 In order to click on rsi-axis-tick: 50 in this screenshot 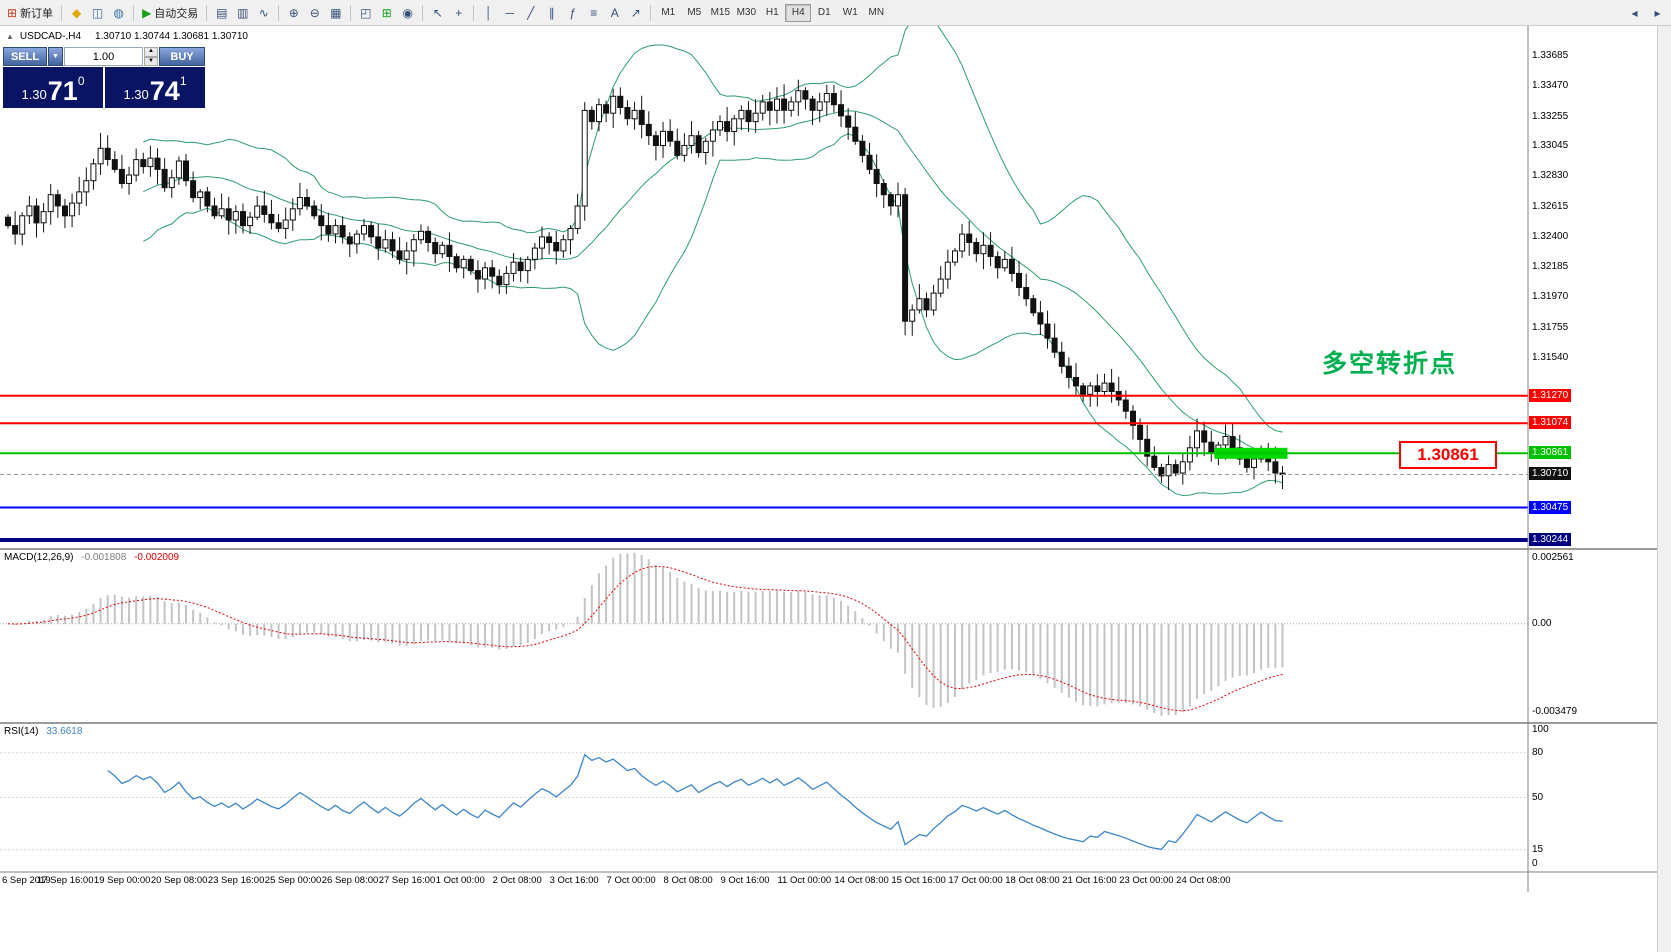, I will do `click(1538, 797)`.